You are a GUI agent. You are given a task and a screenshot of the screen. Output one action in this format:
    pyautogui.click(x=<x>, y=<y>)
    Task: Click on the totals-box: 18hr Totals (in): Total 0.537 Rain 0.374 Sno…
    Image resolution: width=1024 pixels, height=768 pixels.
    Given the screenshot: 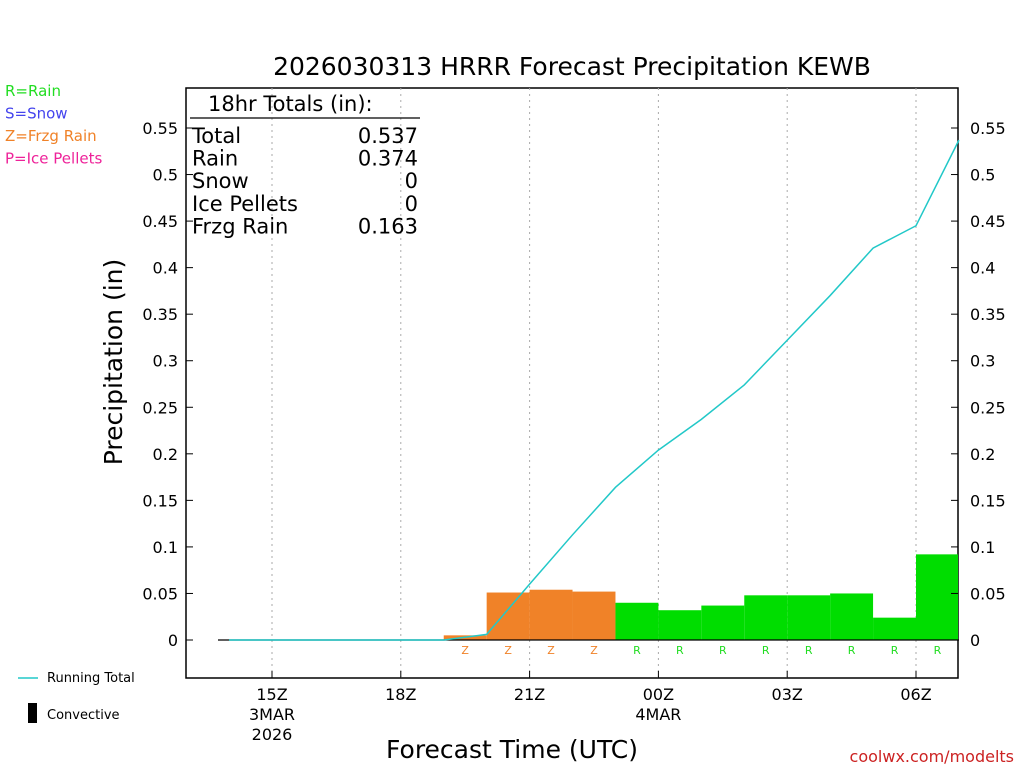 What is the action you would take?
    pyautogui.click(x=305, y=165)
    